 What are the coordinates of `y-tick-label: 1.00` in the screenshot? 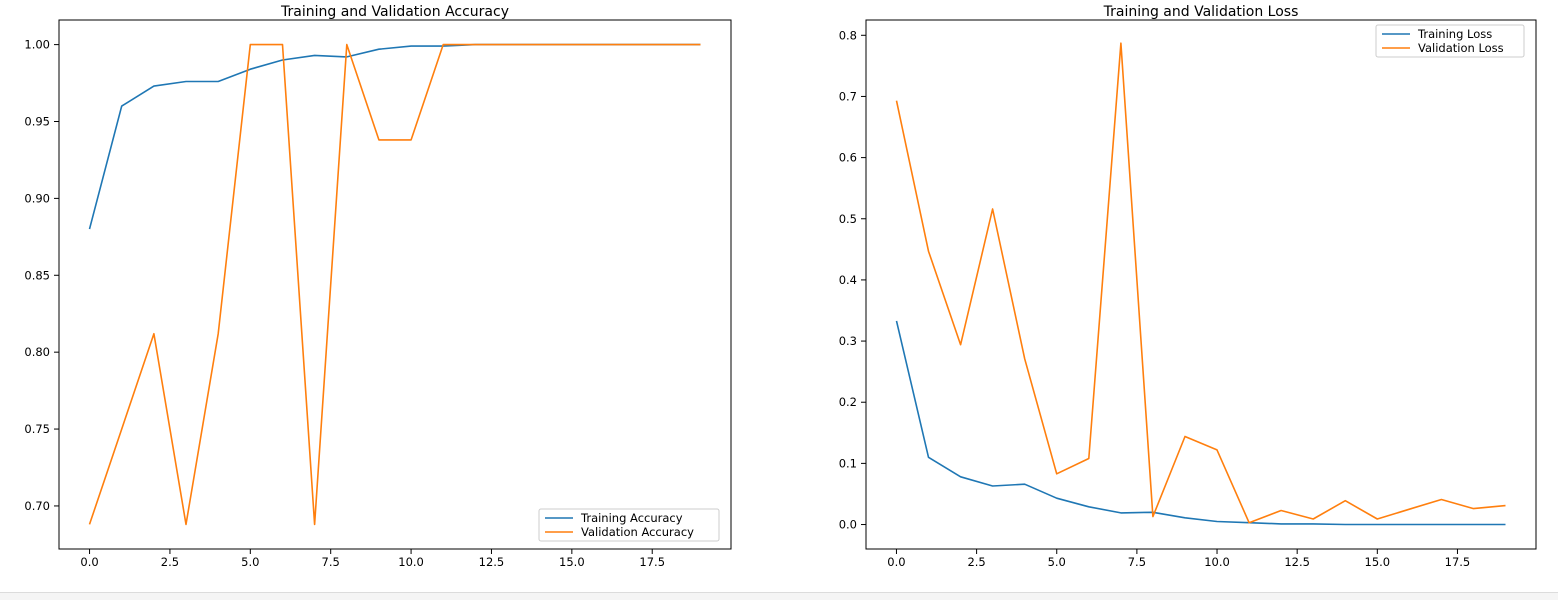 It's located at (37, 45).